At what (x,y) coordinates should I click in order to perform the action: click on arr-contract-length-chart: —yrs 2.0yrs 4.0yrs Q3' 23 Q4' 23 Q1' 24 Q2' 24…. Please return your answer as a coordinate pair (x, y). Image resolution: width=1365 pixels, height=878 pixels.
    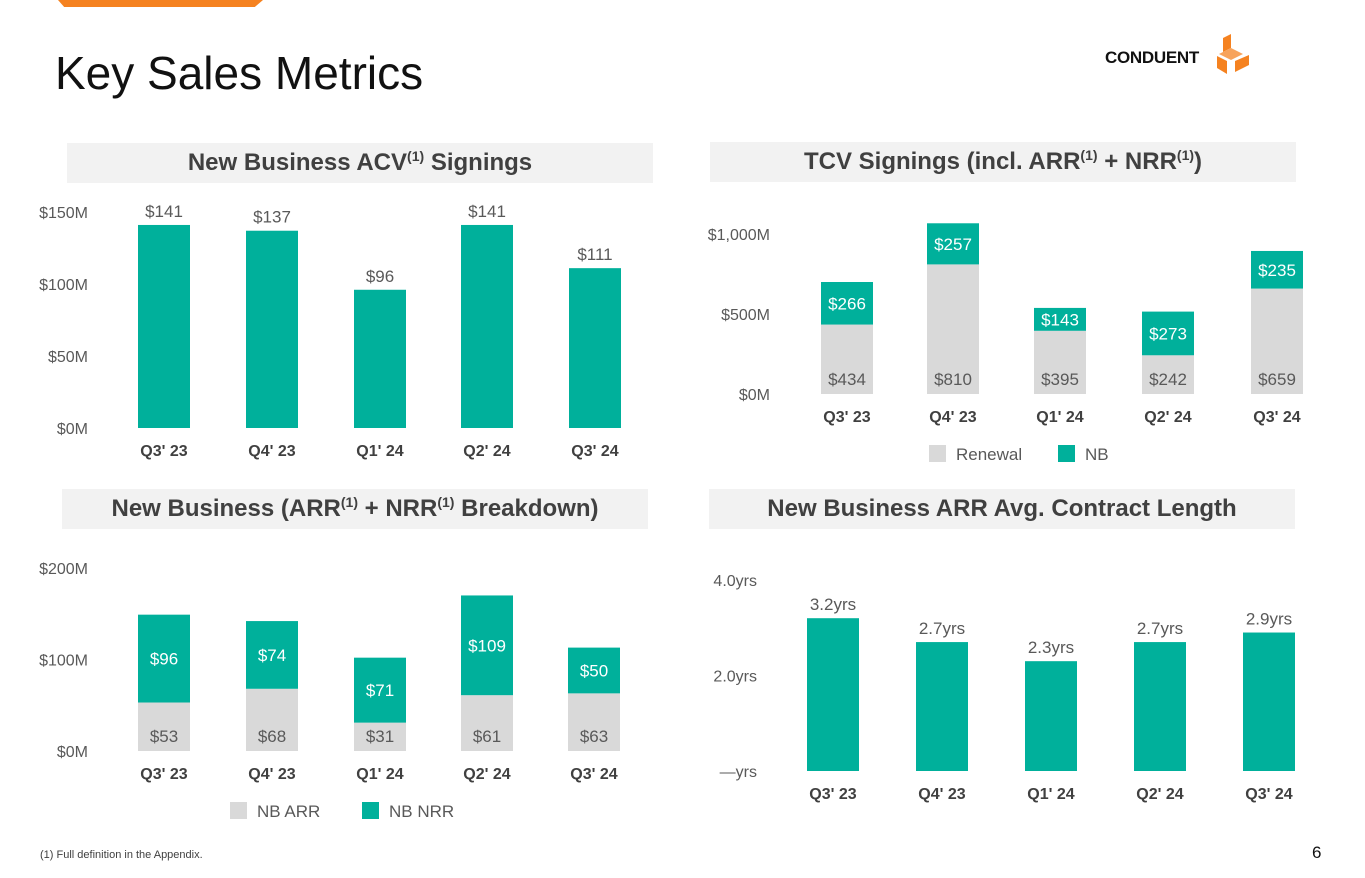
    Looking at the image, I should click on (1004, 688).